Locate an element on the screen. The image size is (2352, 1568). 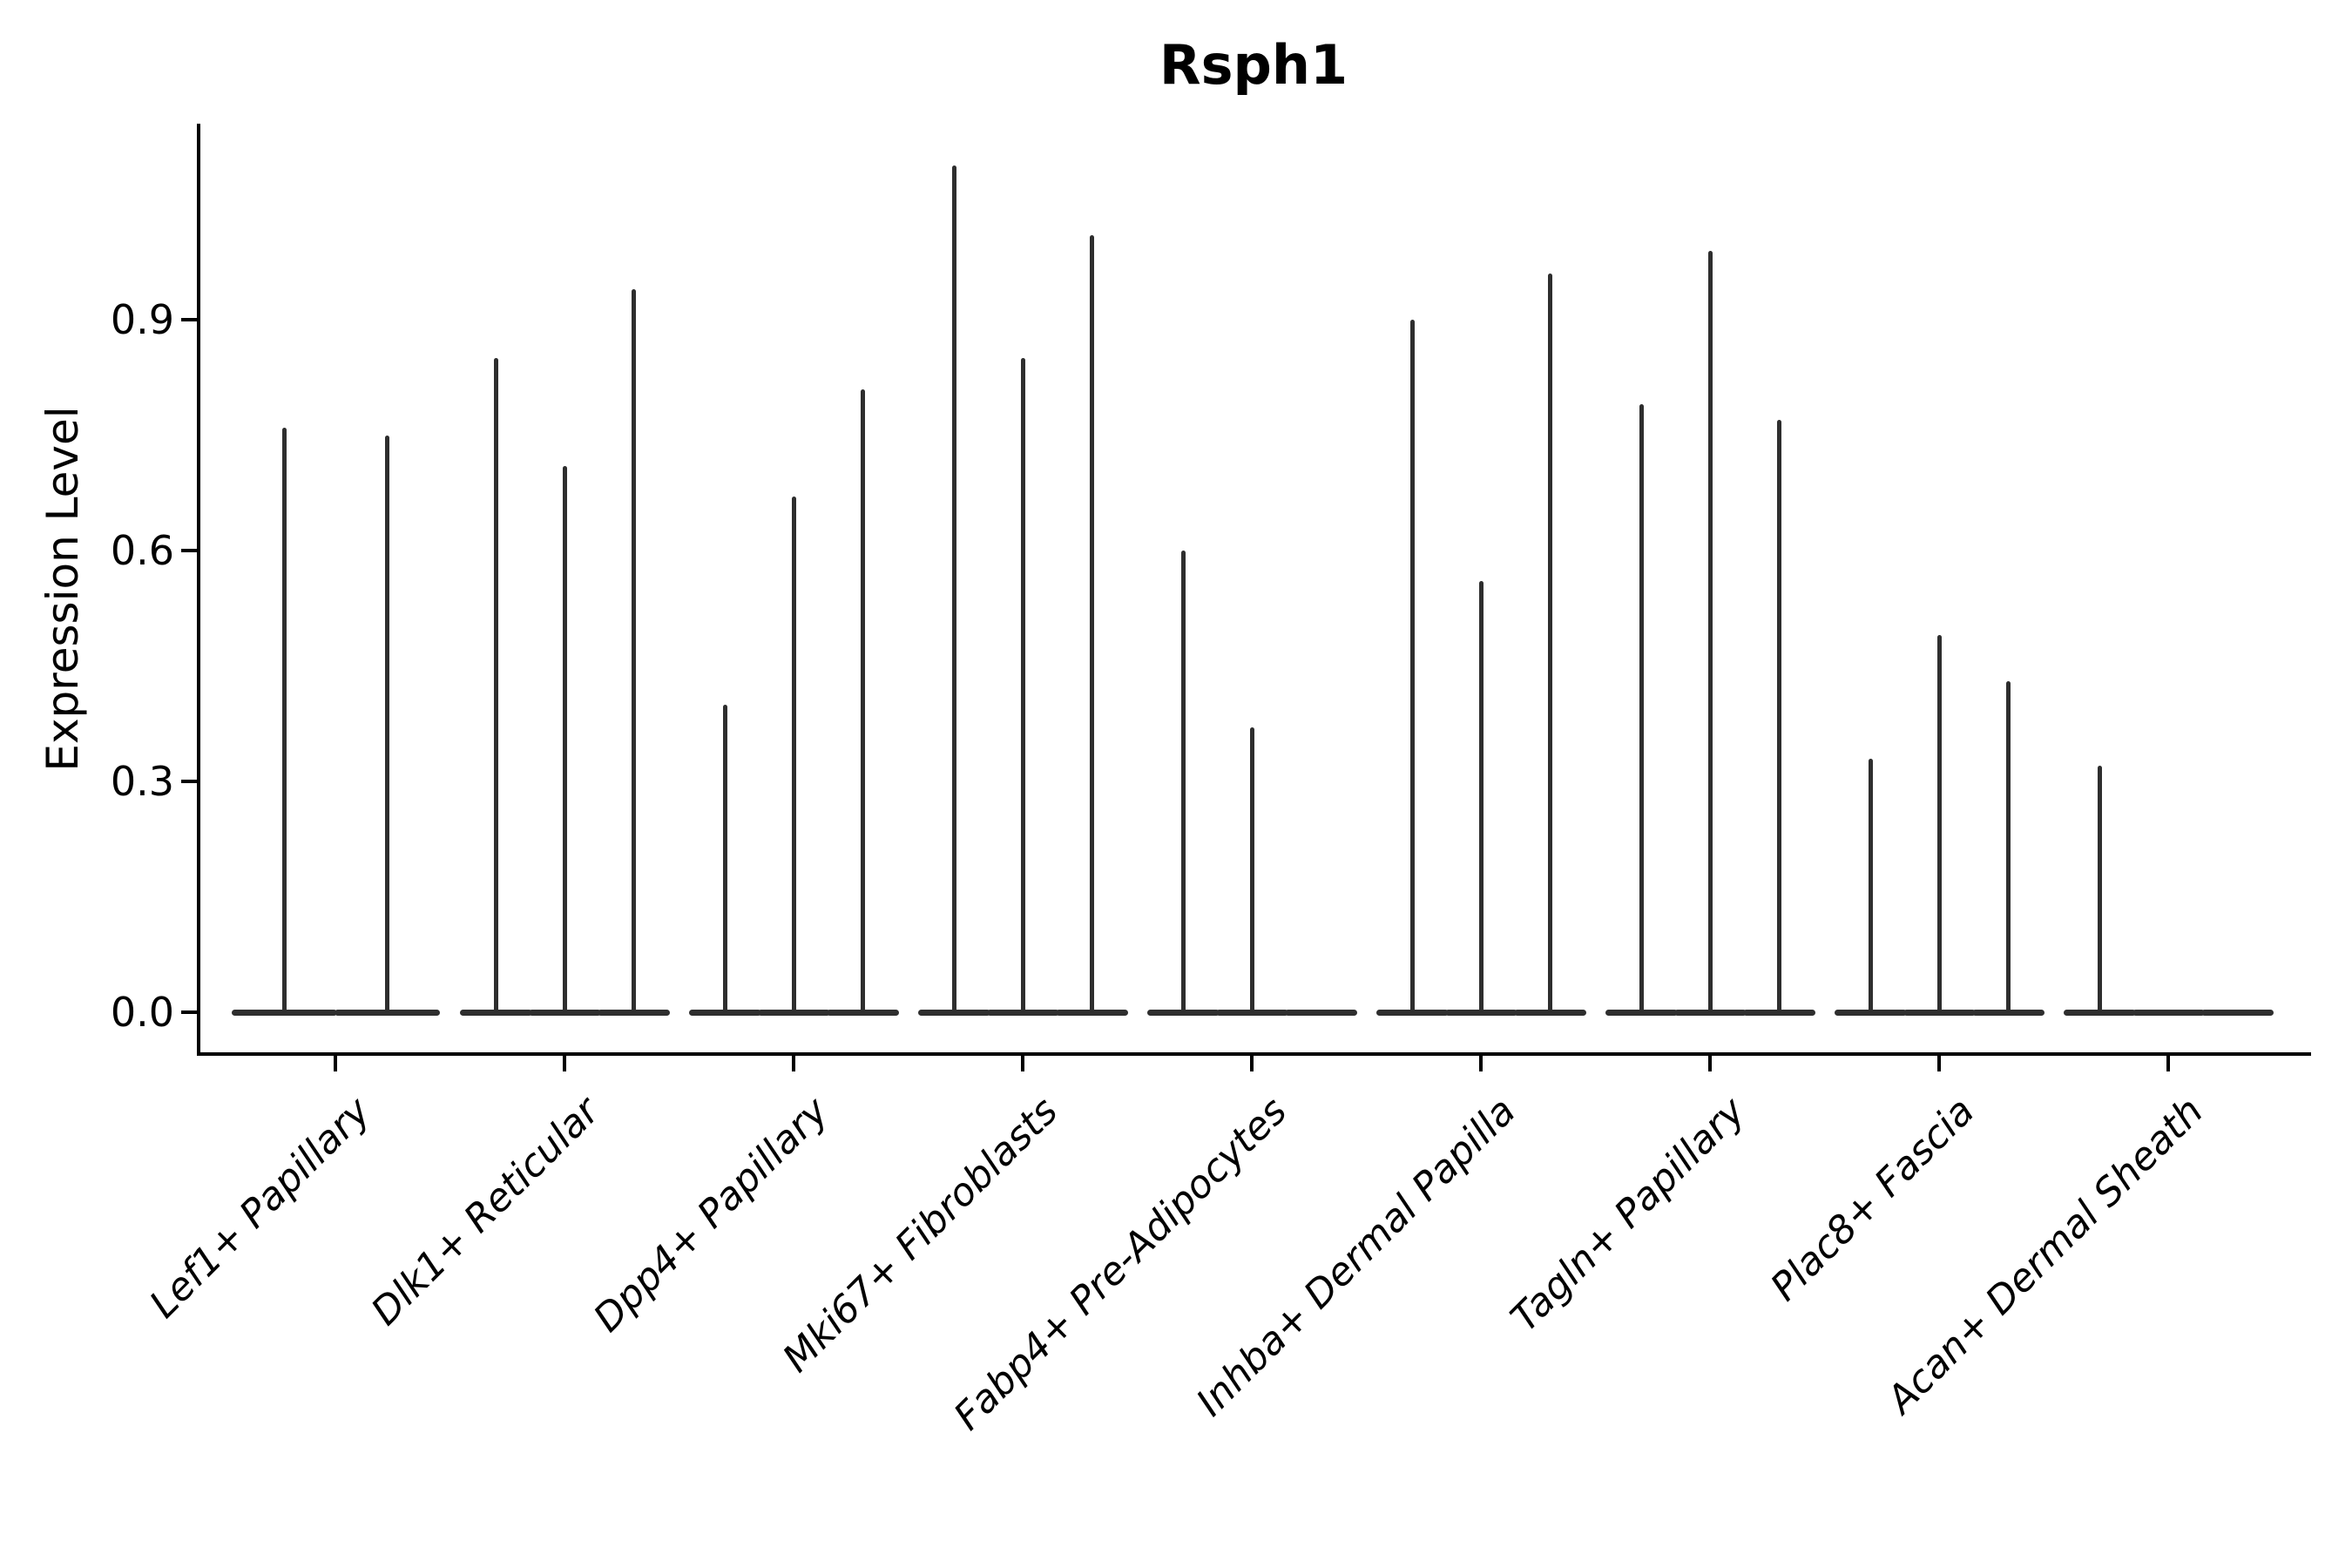
x-axis-spine is located at coordinates (1254, 1054).